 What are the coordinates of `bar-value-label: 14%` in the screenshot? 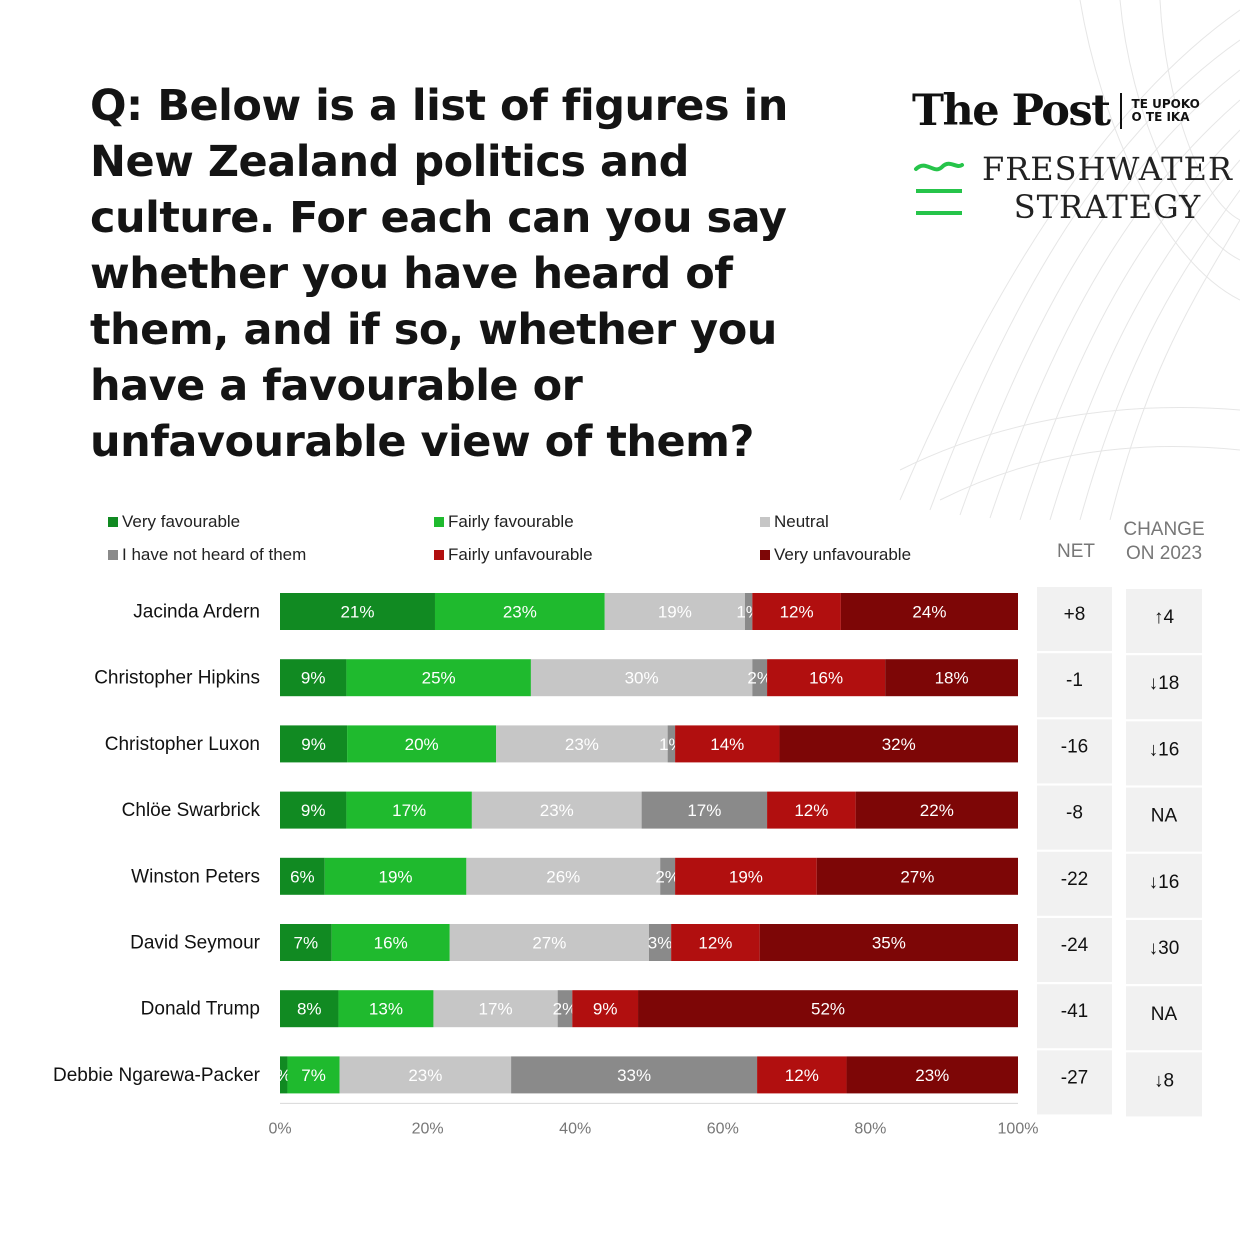 It's located at (727, 744).